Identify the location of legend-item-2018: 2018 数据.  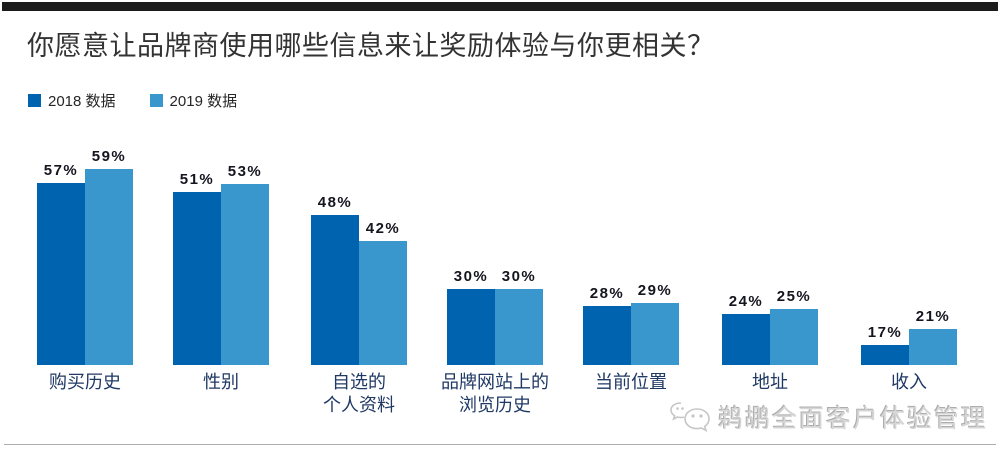
(72, 100).